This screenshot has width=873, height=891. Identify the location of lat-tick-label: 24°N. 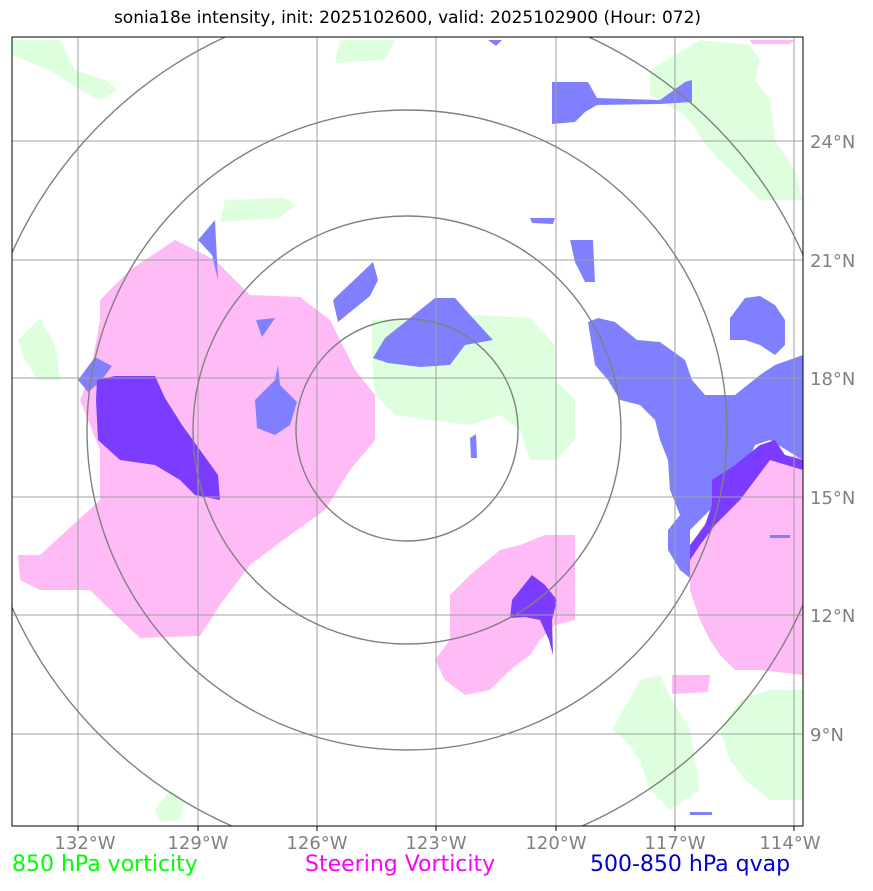
(832, 142).